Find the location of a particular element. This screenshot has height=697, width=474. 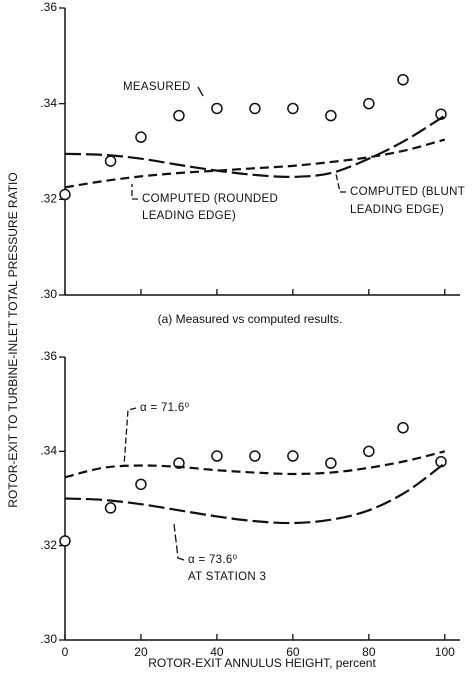

x-tick-label: 0 is located at coordinates (65, 652).